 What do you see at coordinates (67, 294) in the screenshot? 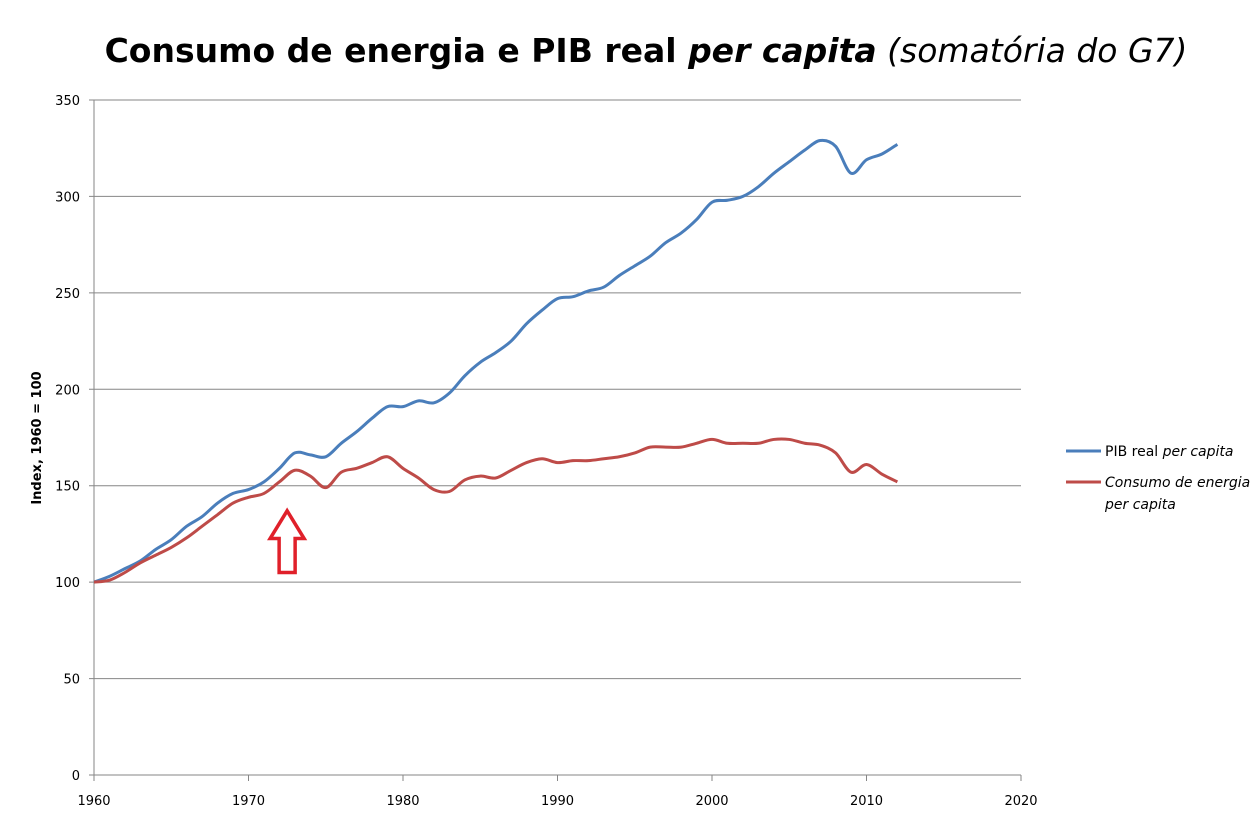
I see `y-tick-label: 250` at bounding box center [67, 294].